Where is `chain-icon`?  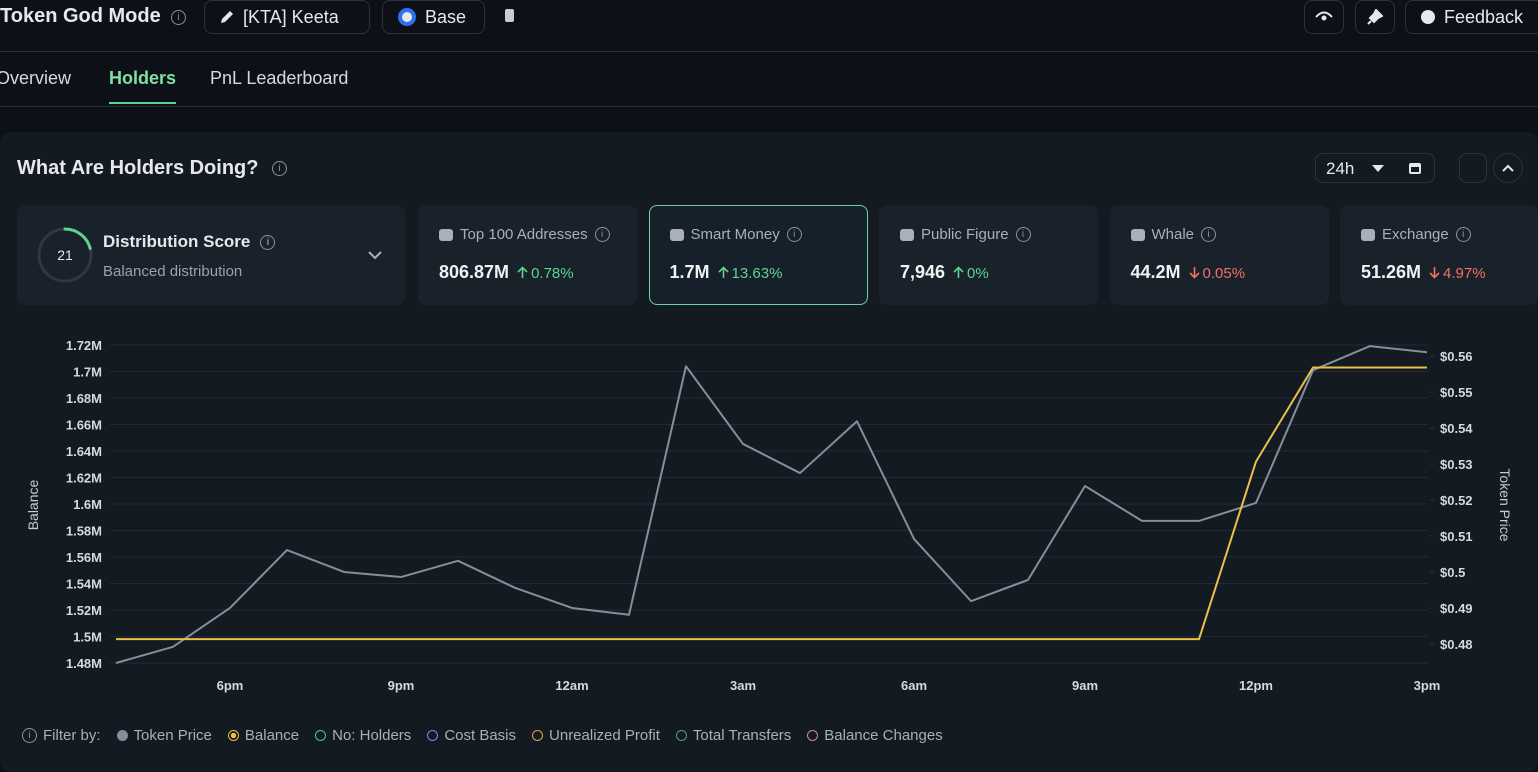 chain-icon is located at coordinates (407, 17).